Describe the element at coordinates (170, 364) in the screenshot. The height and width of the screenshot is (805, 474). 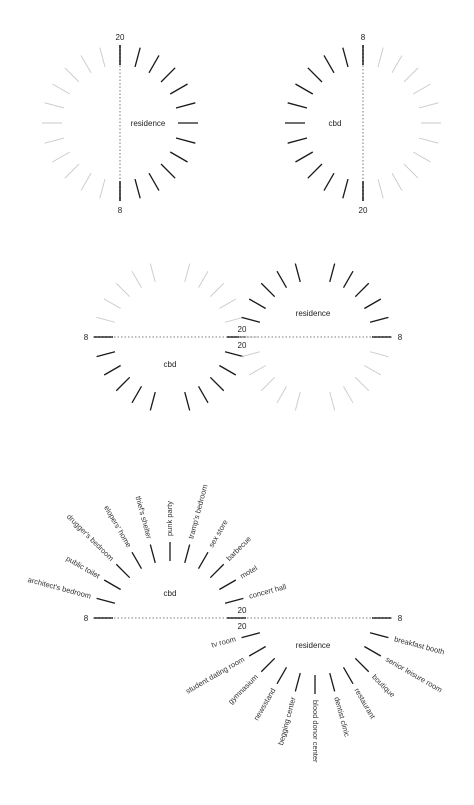
I see `overlap-cbd-label: cbd` at that location.